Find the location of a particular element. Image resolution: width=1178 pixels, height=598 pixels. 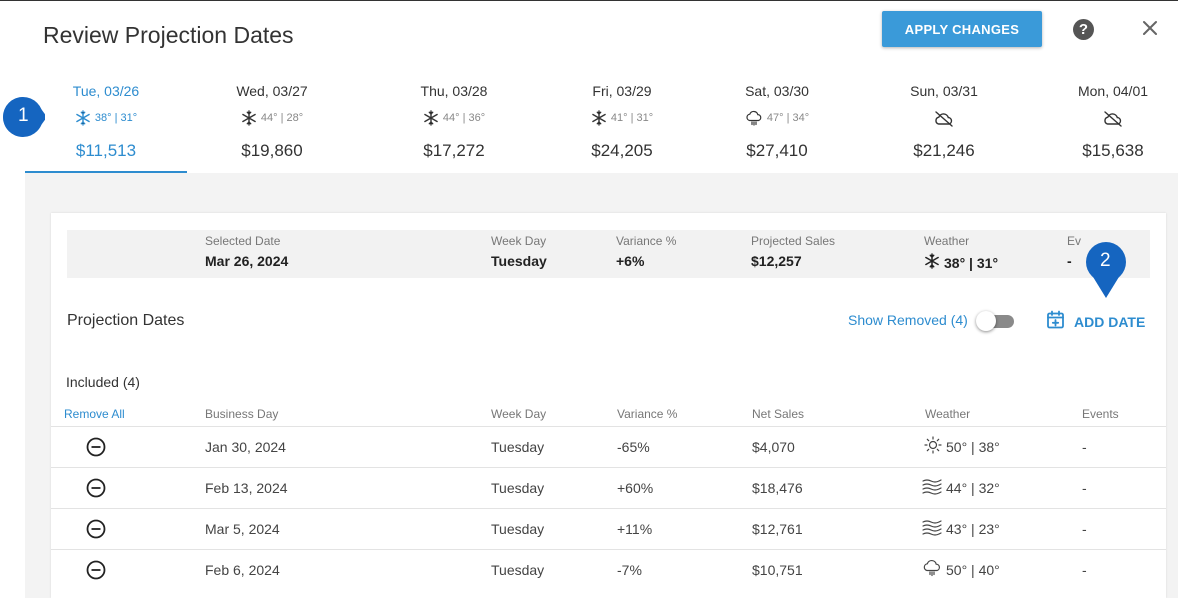

summary-label: Projected Sales is located at coordinates (793, 241).